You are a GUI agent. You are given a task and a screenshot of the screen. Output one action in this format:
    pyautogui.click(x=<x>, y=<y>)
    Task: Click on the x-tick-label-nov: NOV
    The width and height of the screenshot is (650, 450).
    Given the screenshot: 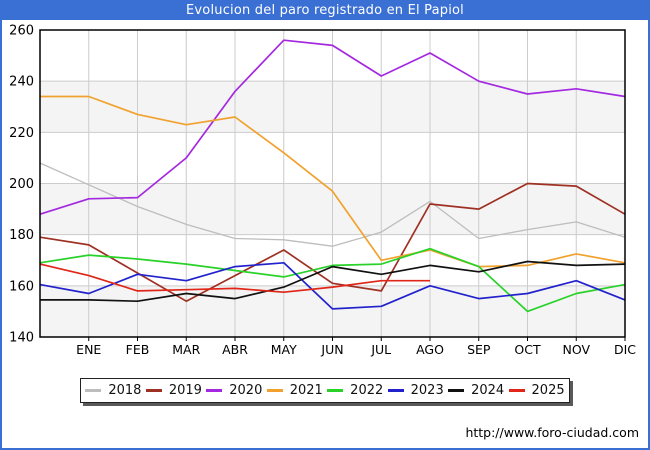 What is the action you would take?
    pyautogui.click(x=576, y=349)
    